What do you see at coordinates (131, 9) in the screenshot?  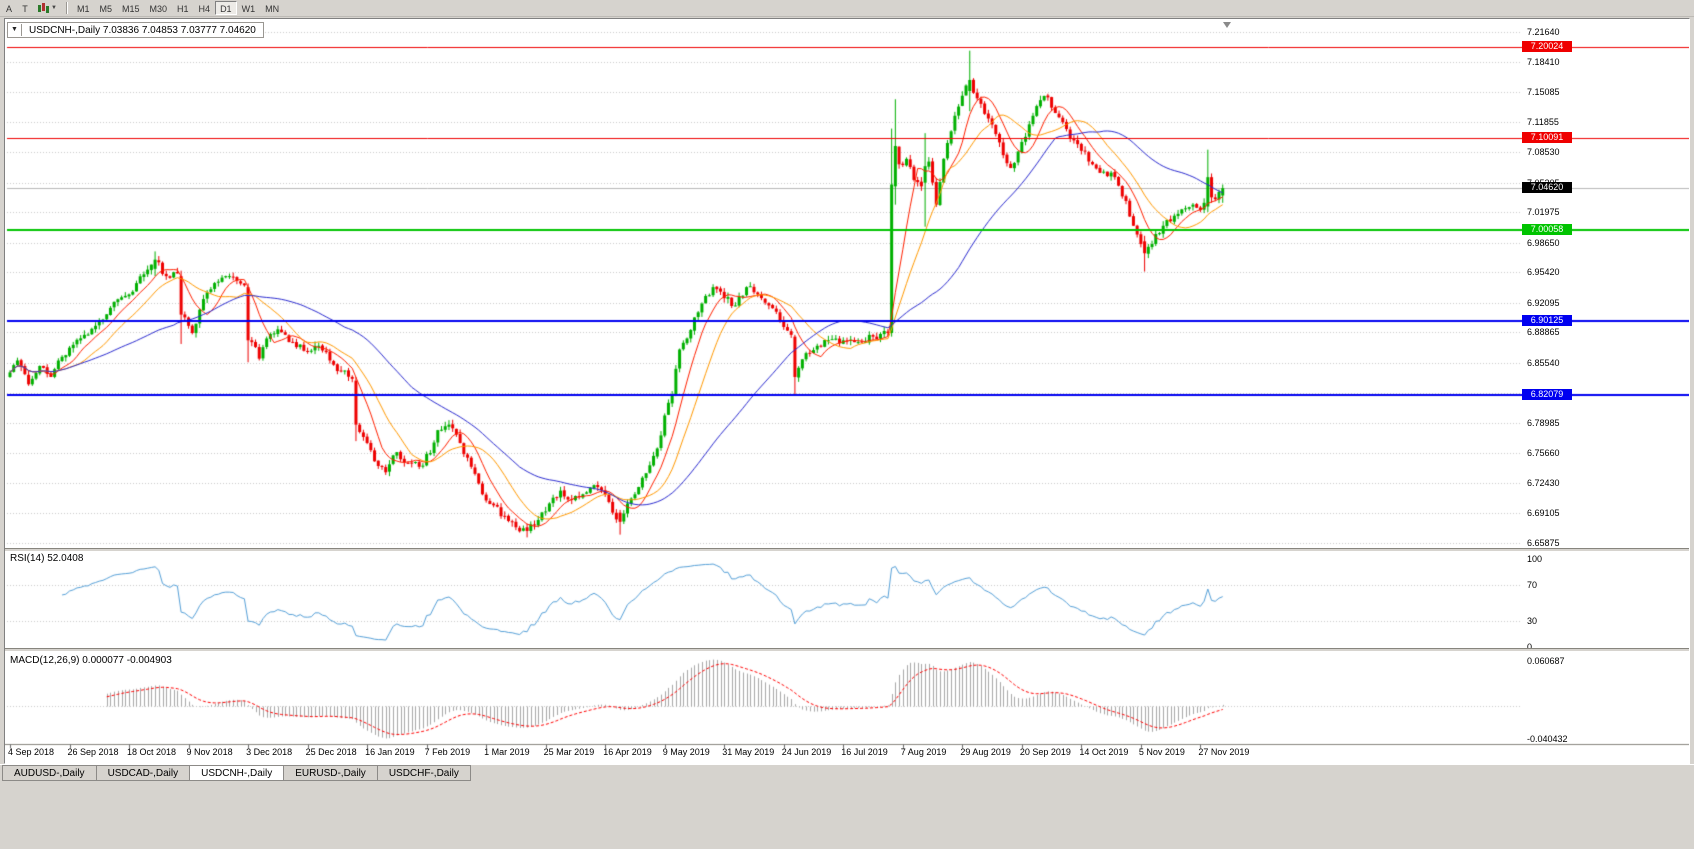 I see `timeframe-button-m15: M15` at bounding box center [131, 9].